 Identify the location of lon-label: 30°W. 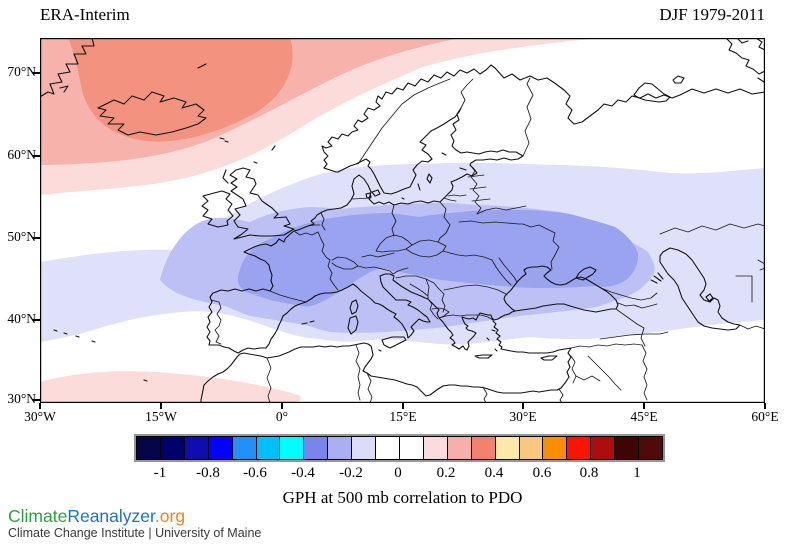
(40, 416).